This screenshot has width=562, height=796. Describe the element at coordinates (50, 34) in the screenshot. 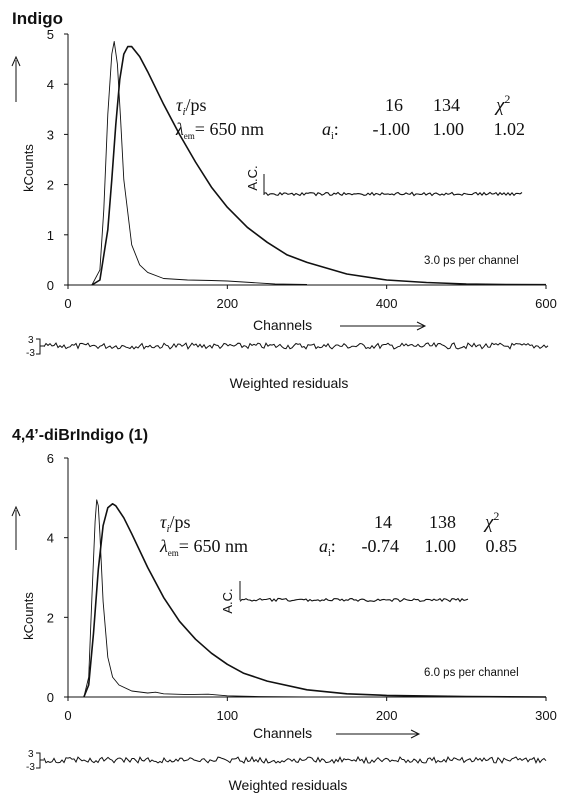

I see `y-tick-label: 5` at that location.